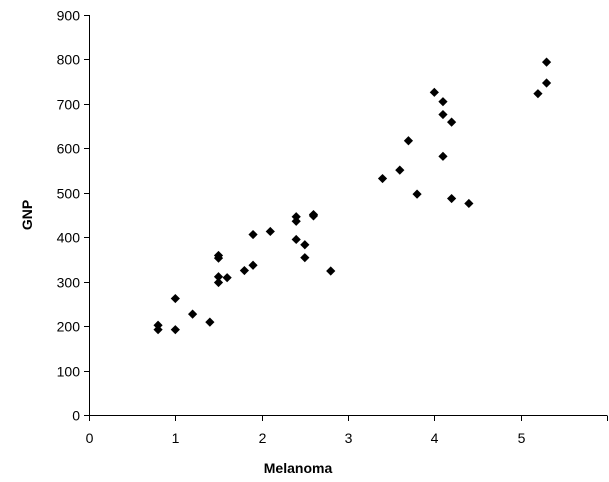 This screenshot has height=482, width=609. I want to click on y-tick-label: 0, so click(76, 416).